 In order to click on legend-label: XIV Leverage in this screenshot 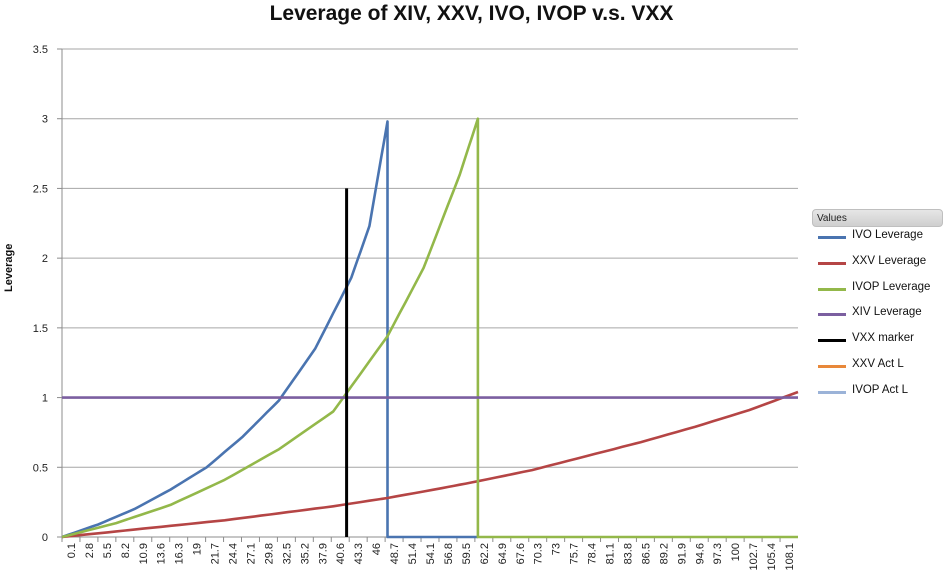, I will do `click(887, 312)`.